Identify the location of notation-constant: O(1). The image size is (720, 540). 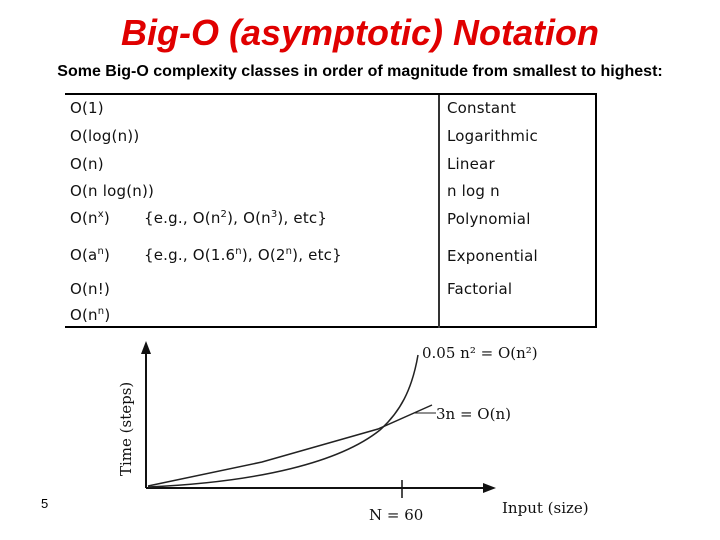
(87, 108).